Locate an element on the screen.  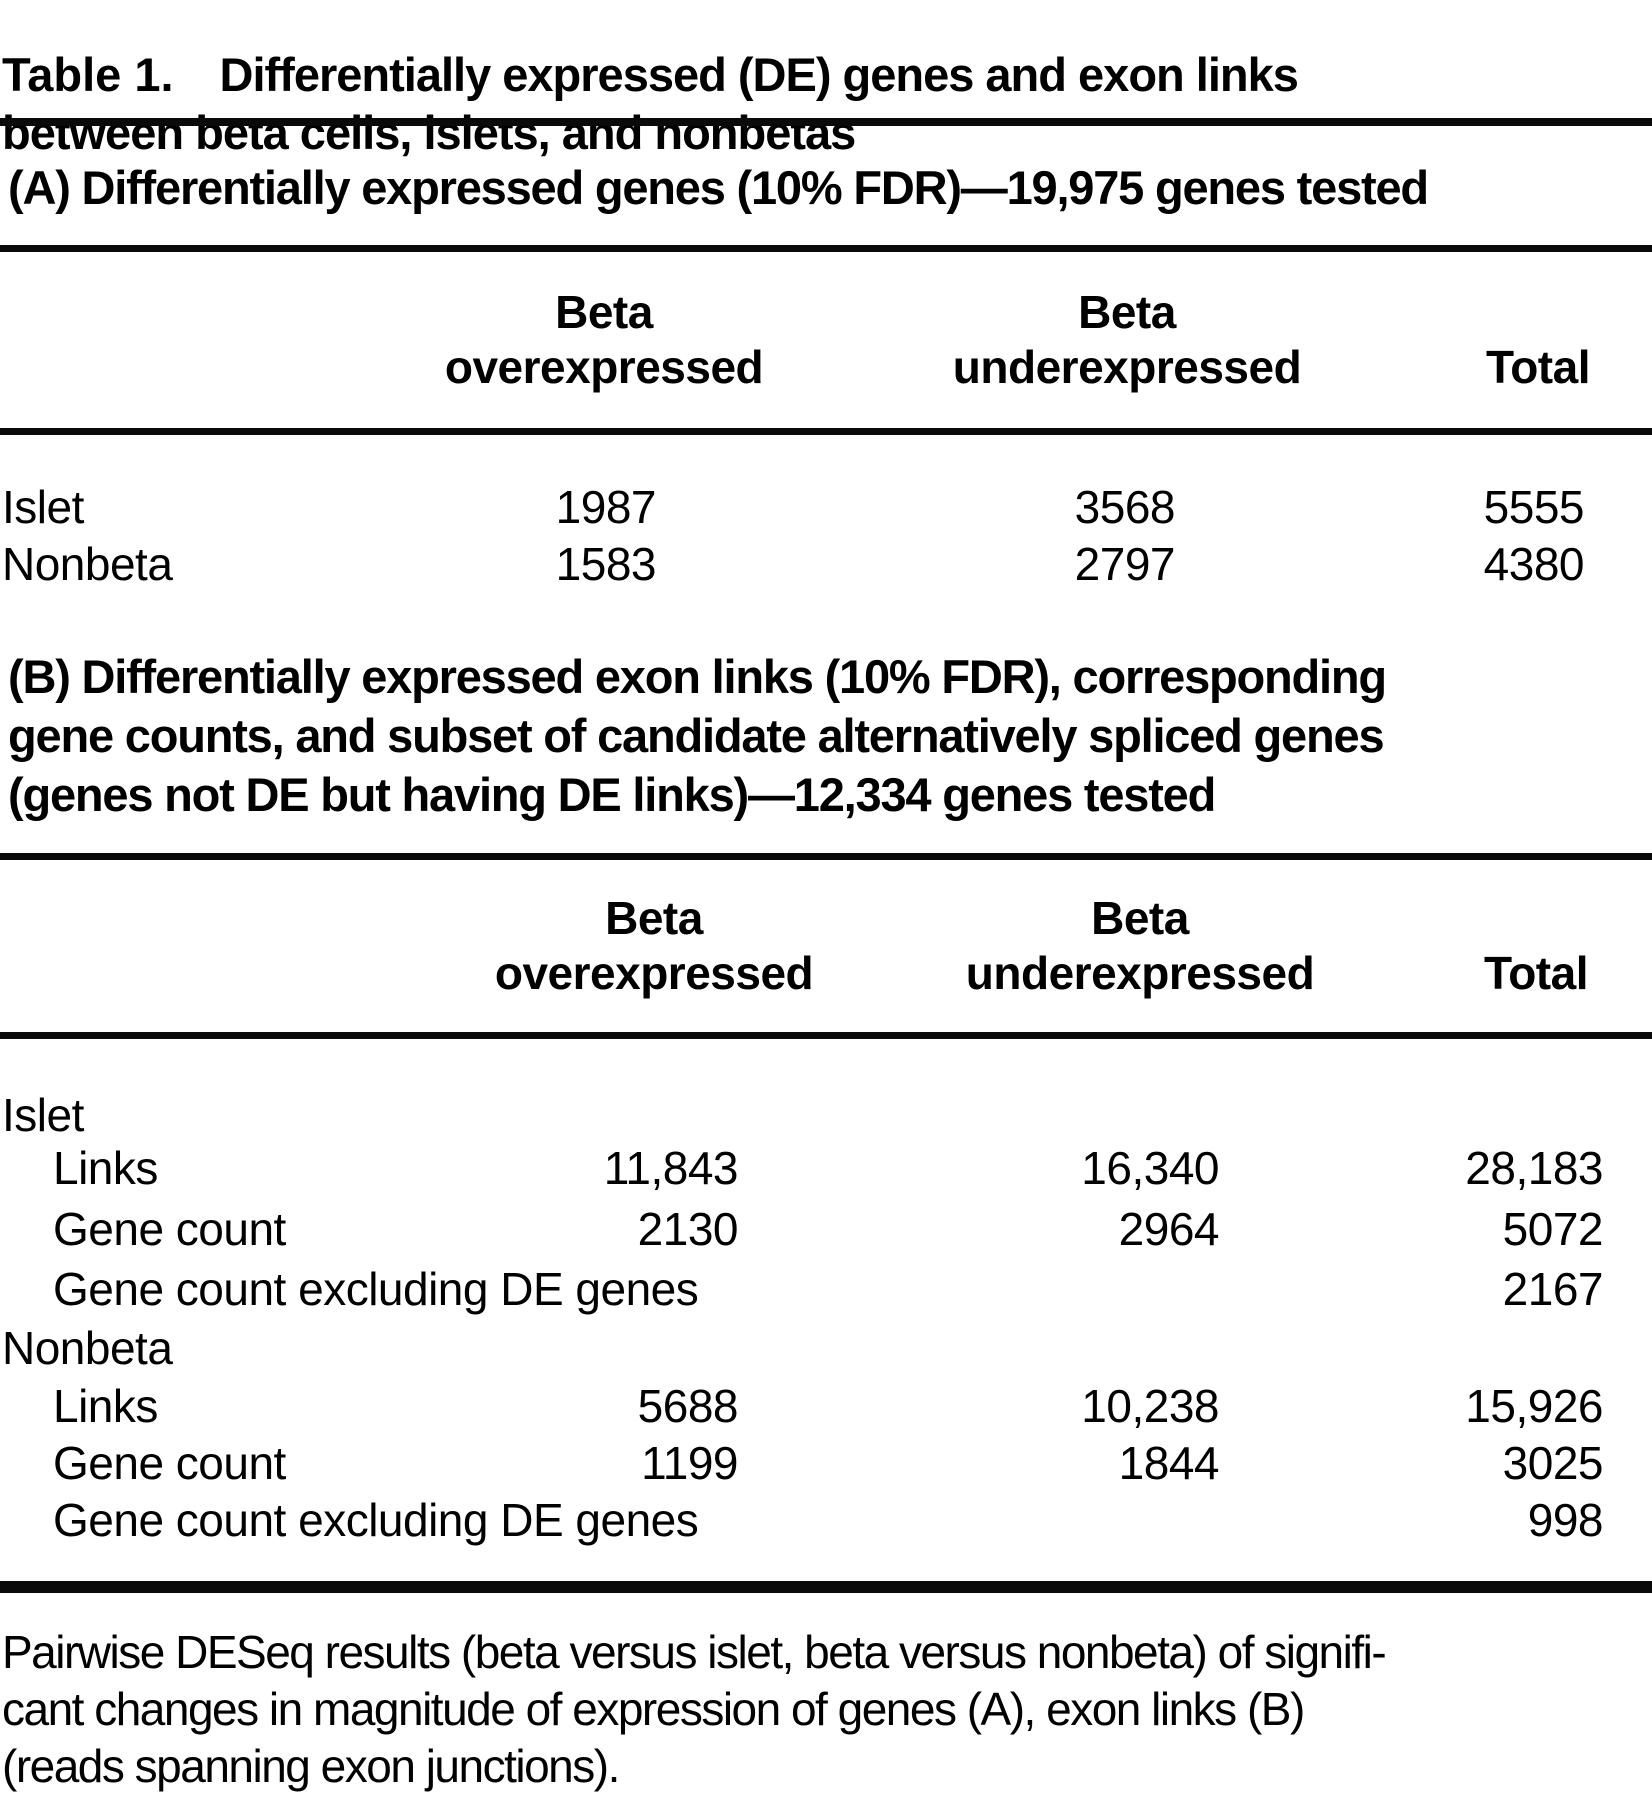
cell-value: 1987 is located at coordinates (606, 507).